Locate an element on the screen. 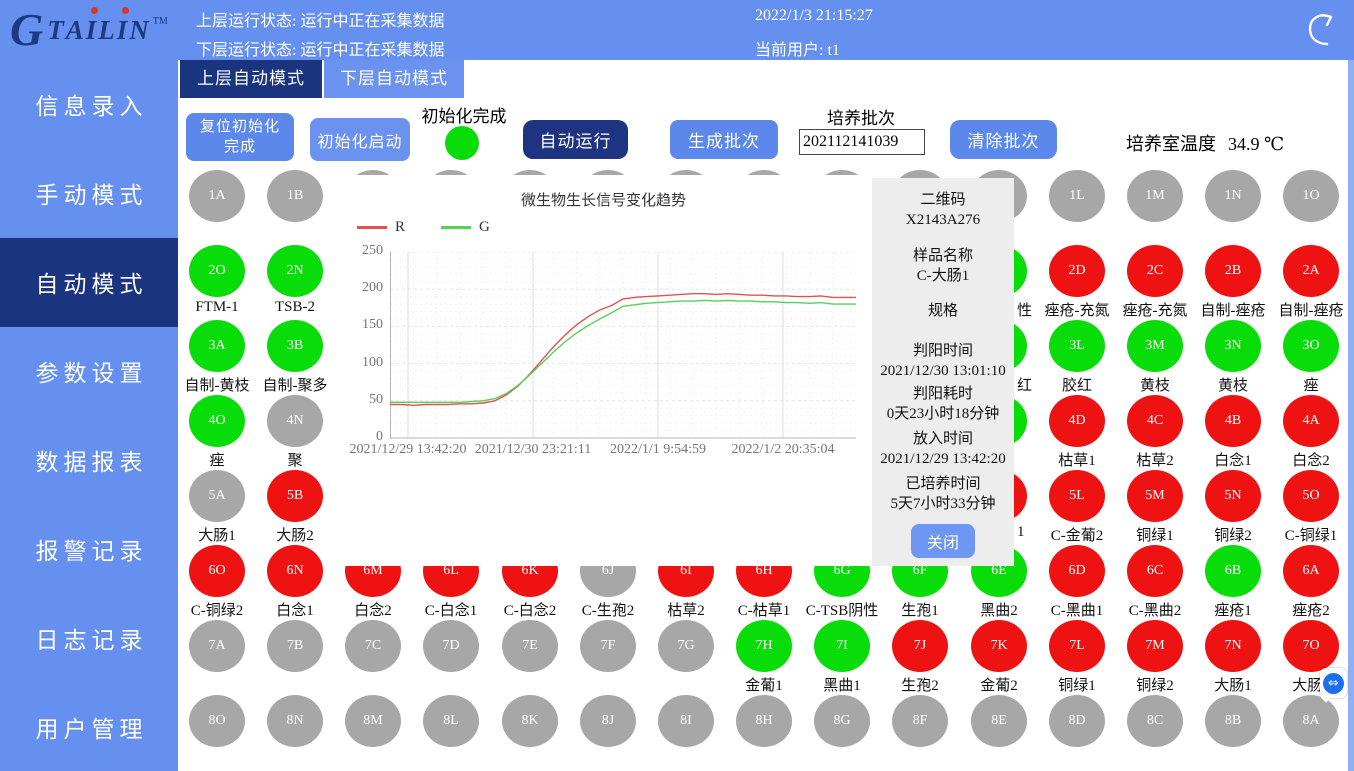 Image resolution: width=1354 pixels, height=771 pixels. sidebar: 信息录入手动模式自动模式参数设置数据报表报警记录日志记录用户管理 is located at coordinates (89, 415).